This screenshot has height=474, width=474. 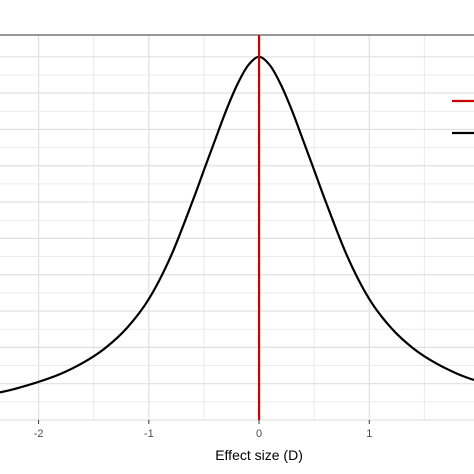 I want to click on x-tick-label: 1, so click(x=369, y=434).